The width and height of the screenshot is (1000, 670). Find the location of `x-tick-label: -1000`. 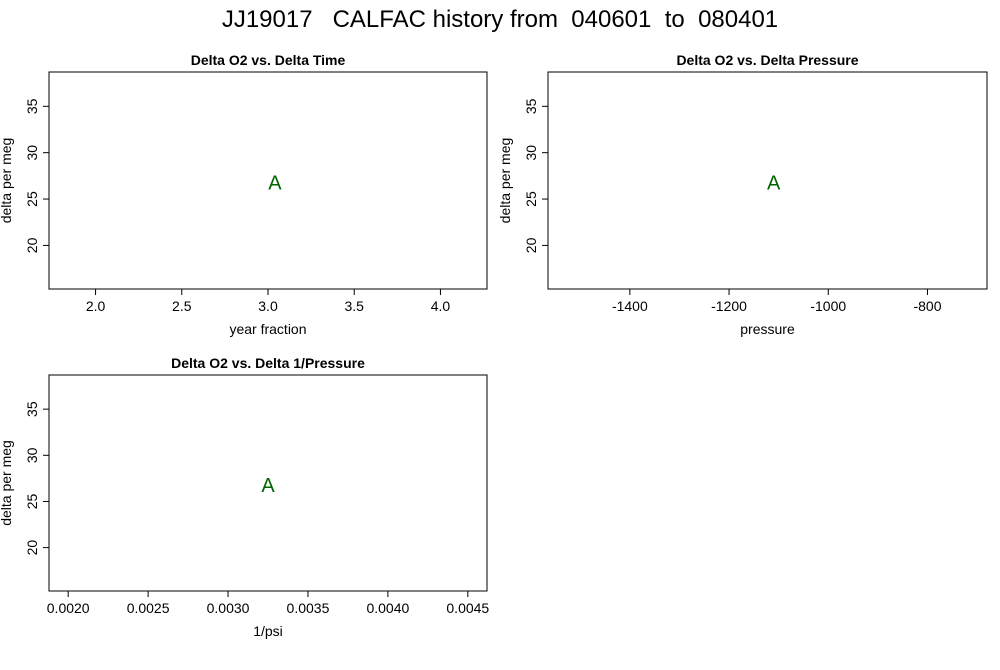

x-tick-label: -1000 is located at coordinates (828, 306).